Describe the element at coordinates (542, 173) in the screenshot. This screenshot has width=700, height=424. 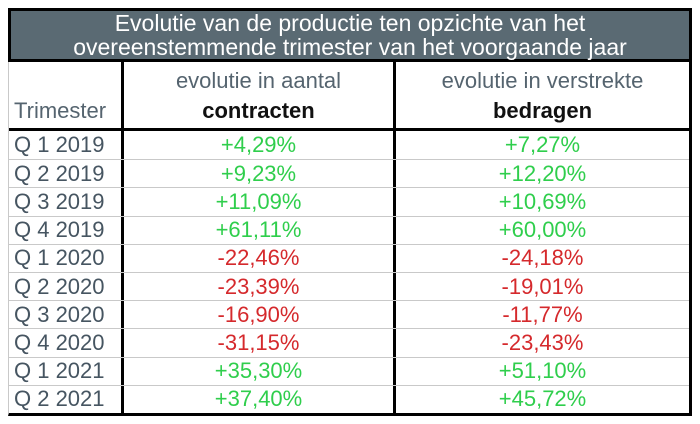
I see `bedragen-value: +12,20%` at that location.